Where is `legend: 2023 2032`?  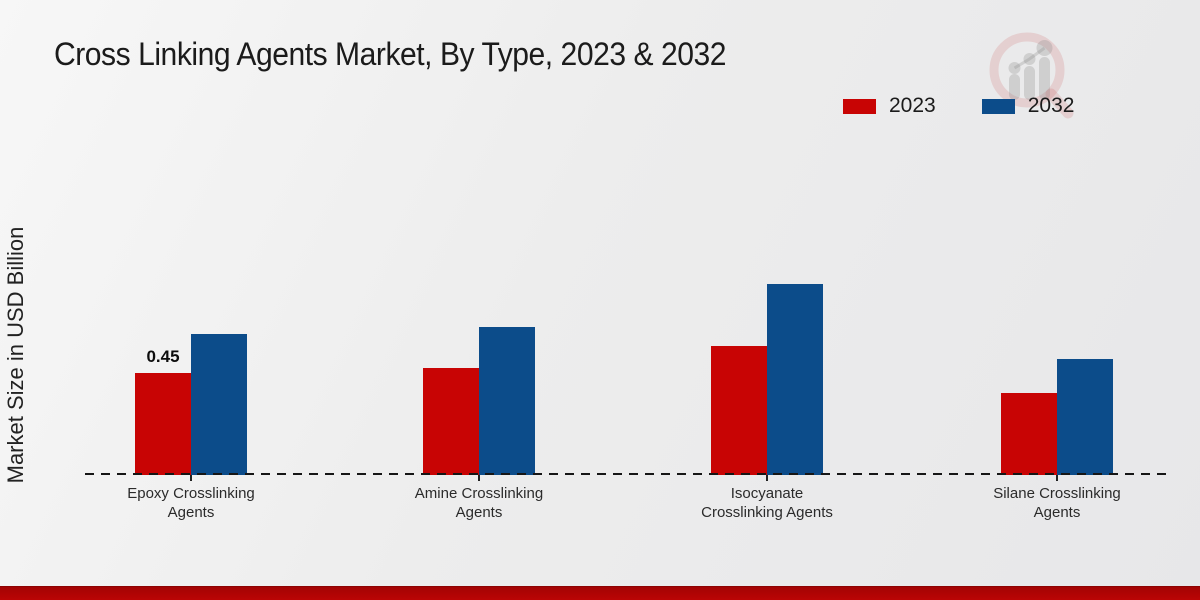
legend: 2023 2032 is located at coordinates (958, 106).